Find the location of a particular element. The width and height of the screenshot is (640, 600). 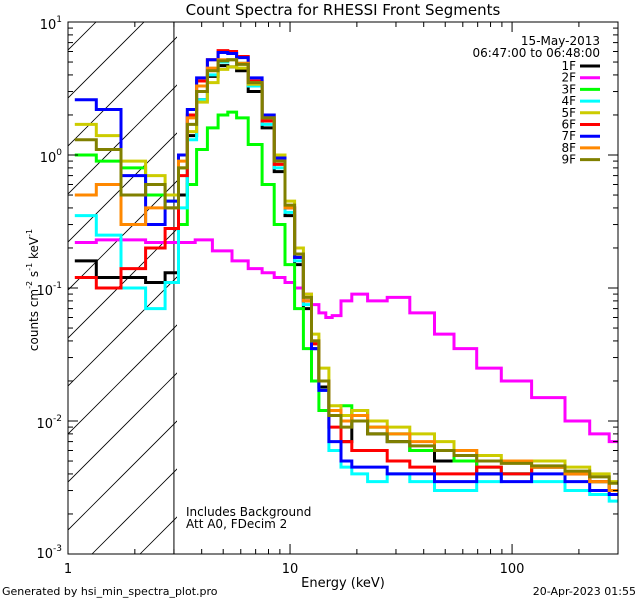

legend-label-2F: 2F is located at coordinates (568, 78).